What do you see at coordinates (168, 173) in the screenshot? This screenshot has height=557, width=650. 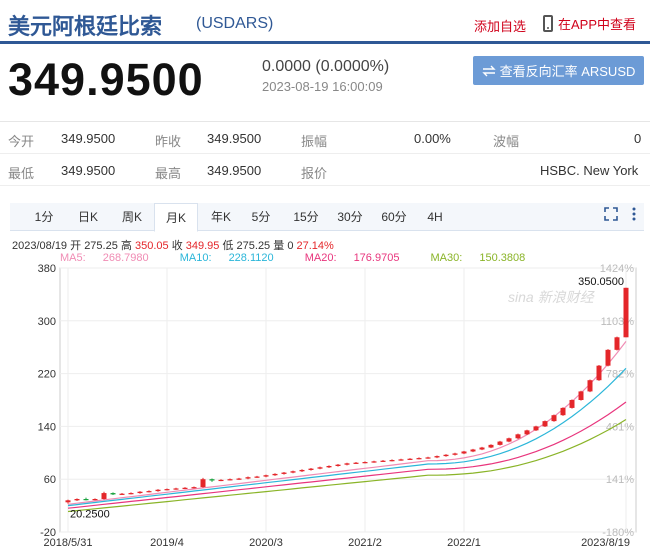 I see `stat-label: 最高` at bounding box center [168, 173].